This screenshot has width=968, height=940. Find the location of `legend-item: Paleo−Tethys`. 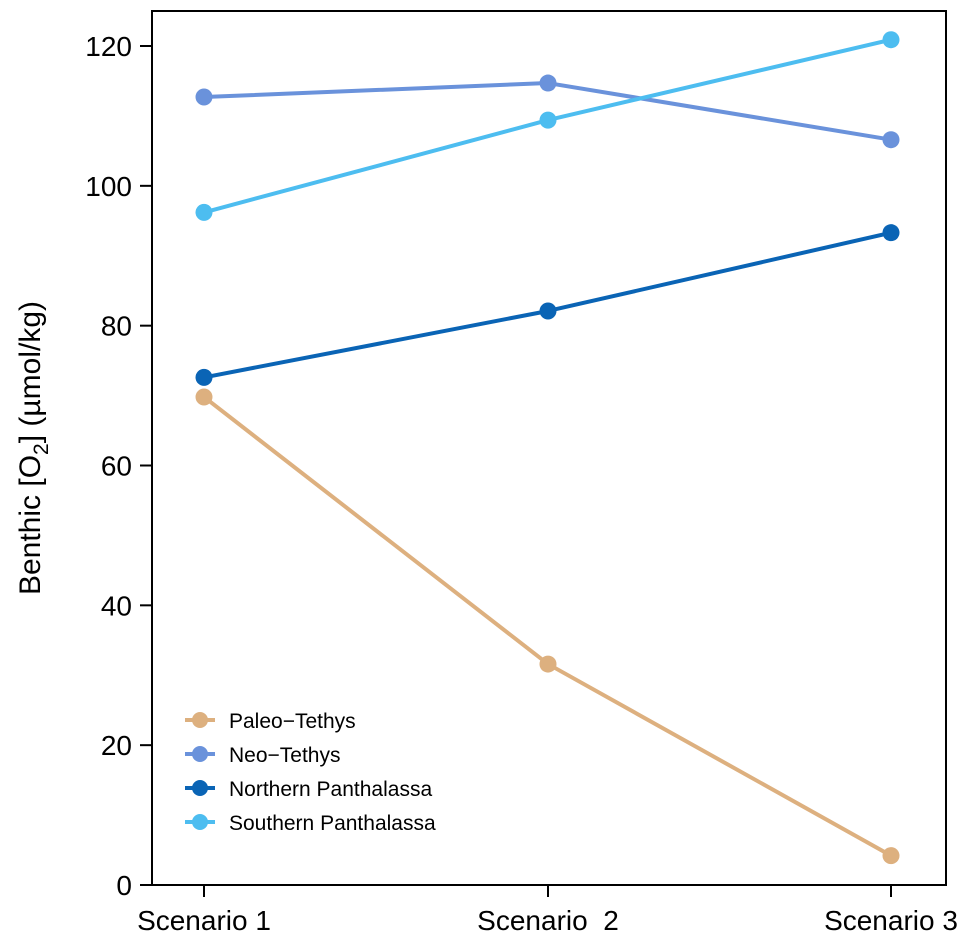

legend-item: Paleo−Tethys is located at coordinates (270, 721).